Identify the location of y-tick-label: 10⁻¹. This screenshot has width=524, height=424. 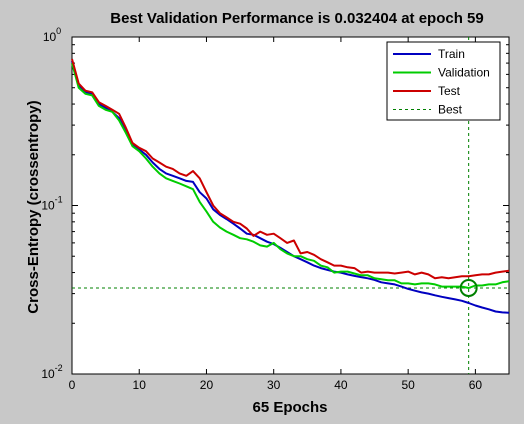
(51, 204).